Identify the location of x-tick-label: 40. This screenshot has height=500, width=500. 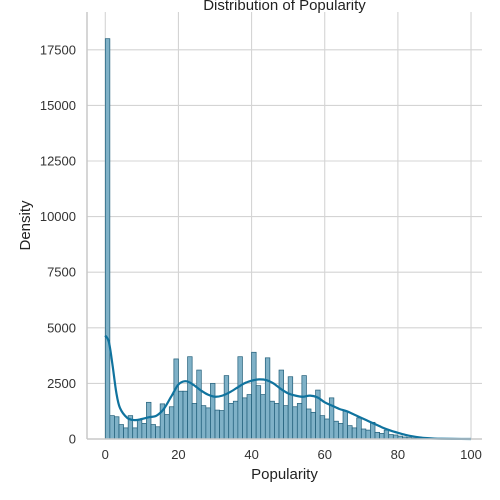
(251, 454).